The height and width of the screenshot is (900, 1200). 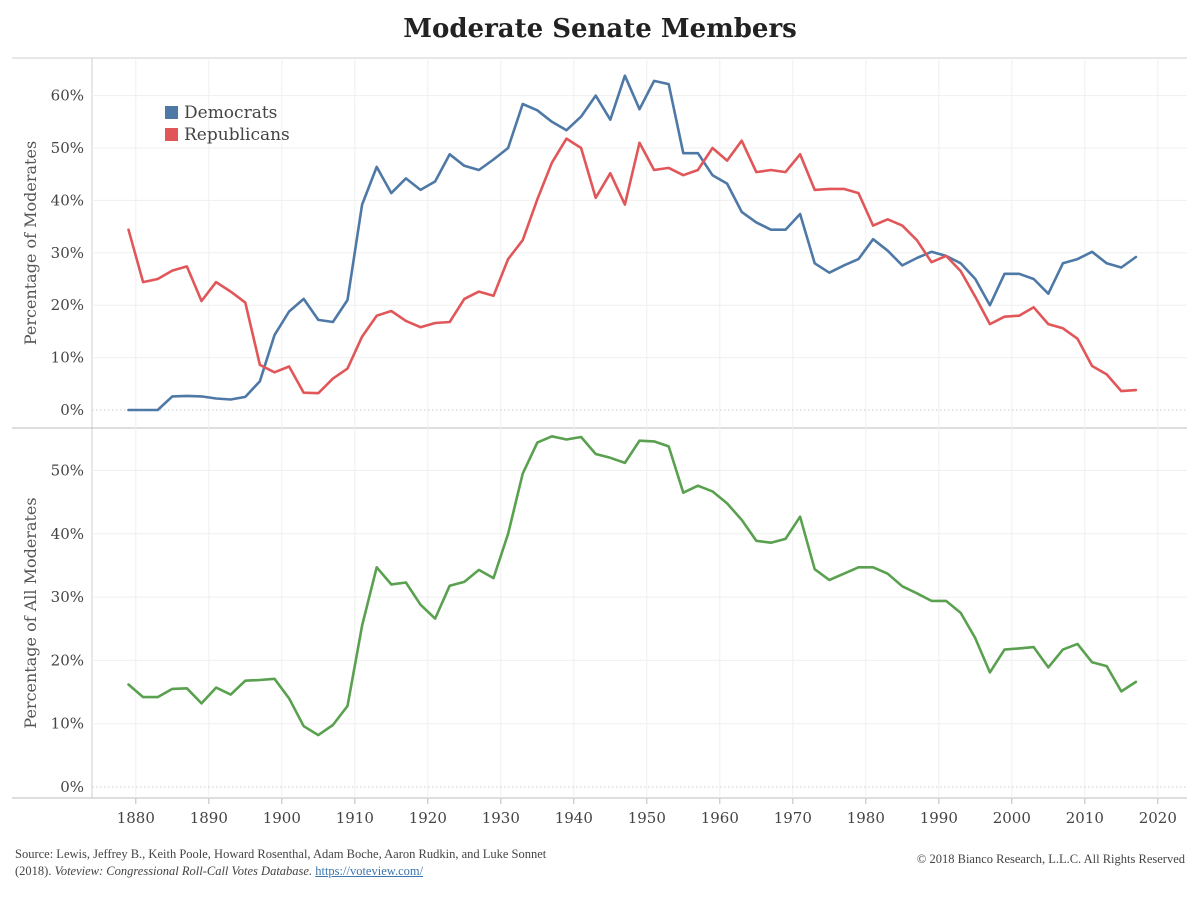 I want to click on y-axis-title: Percentage of Moderates, so click(x=30, y=243).